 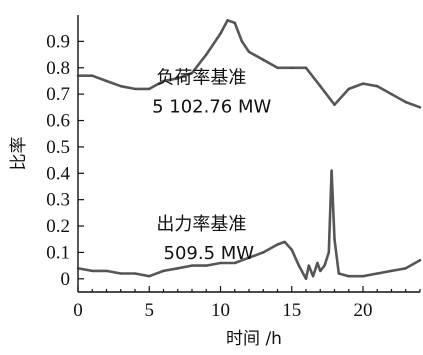 I want to click on chart-annotation: 负荷率基准, so click(x=201, y=78).